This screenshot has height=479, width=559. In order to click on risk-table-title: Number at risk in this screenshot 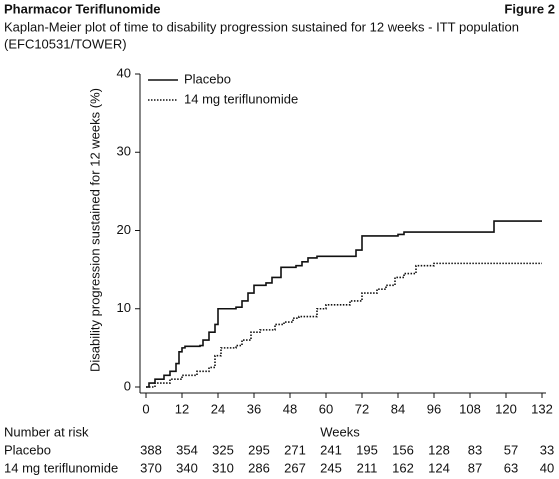, I will do `click(46, 431)`.